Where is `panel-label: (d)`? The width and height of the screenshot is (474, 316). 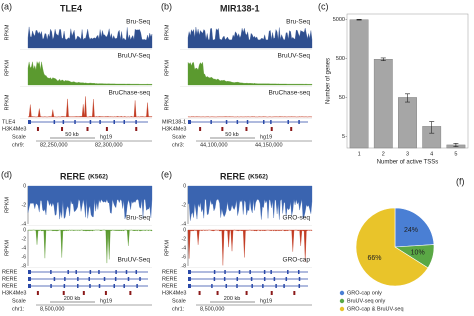
panel-label: (d) is located at coordinates (6, 174).